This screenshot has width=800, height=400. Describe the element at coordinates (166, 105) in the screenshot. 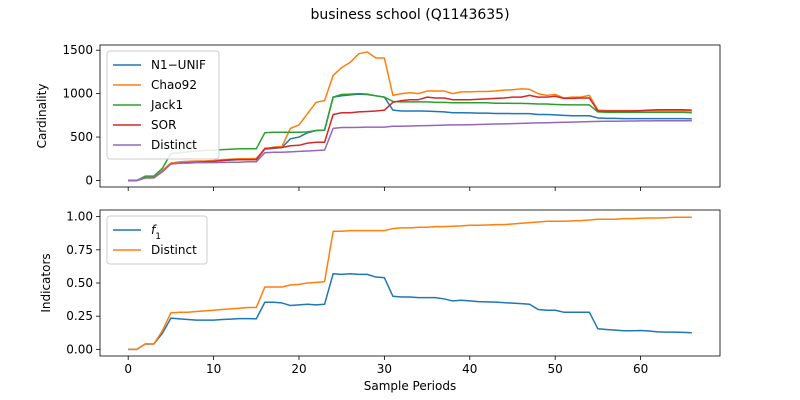

I see `legend-label: Jack1` at that location.